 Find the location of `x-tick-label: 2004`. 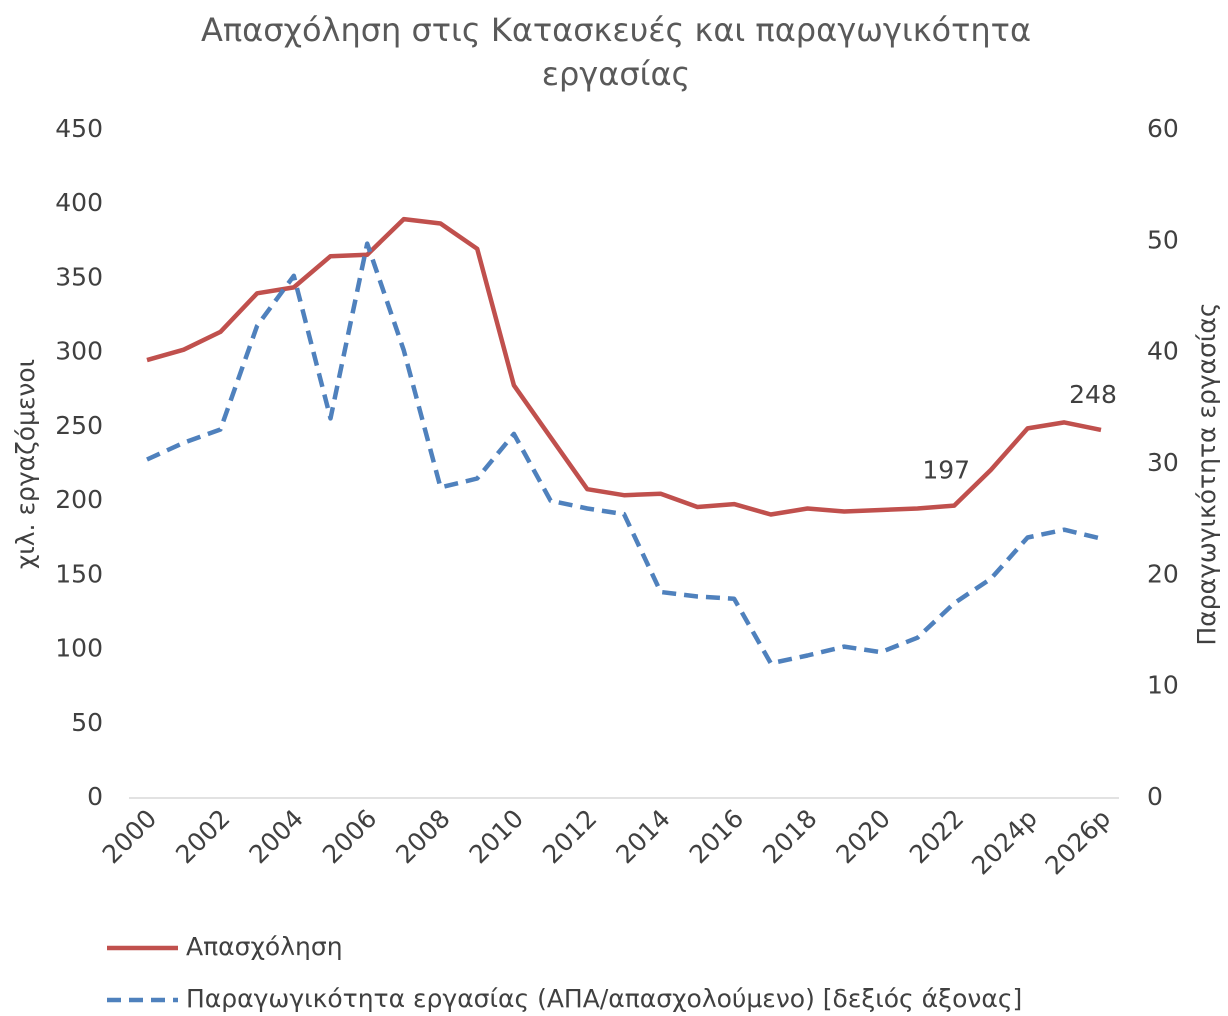

x-tick-label: 2004 is located at coordinates (275, 836).